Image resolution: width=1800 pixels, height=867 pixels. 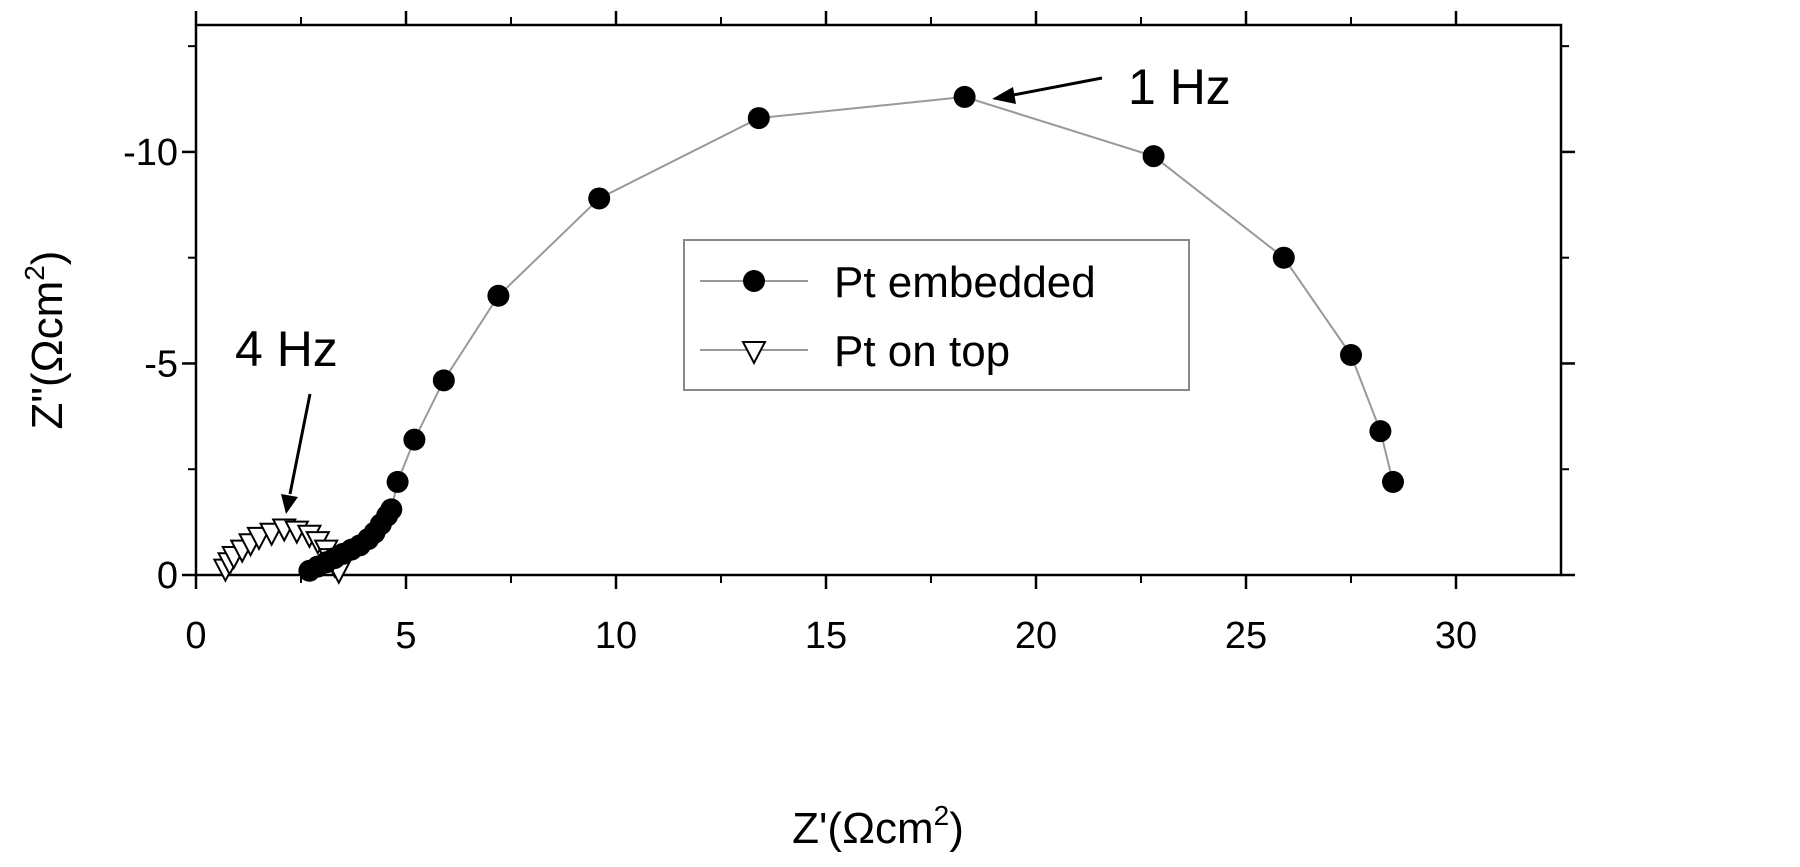 I want to click on annotation-arrowhead-4hz, so click(x=289, y=504).